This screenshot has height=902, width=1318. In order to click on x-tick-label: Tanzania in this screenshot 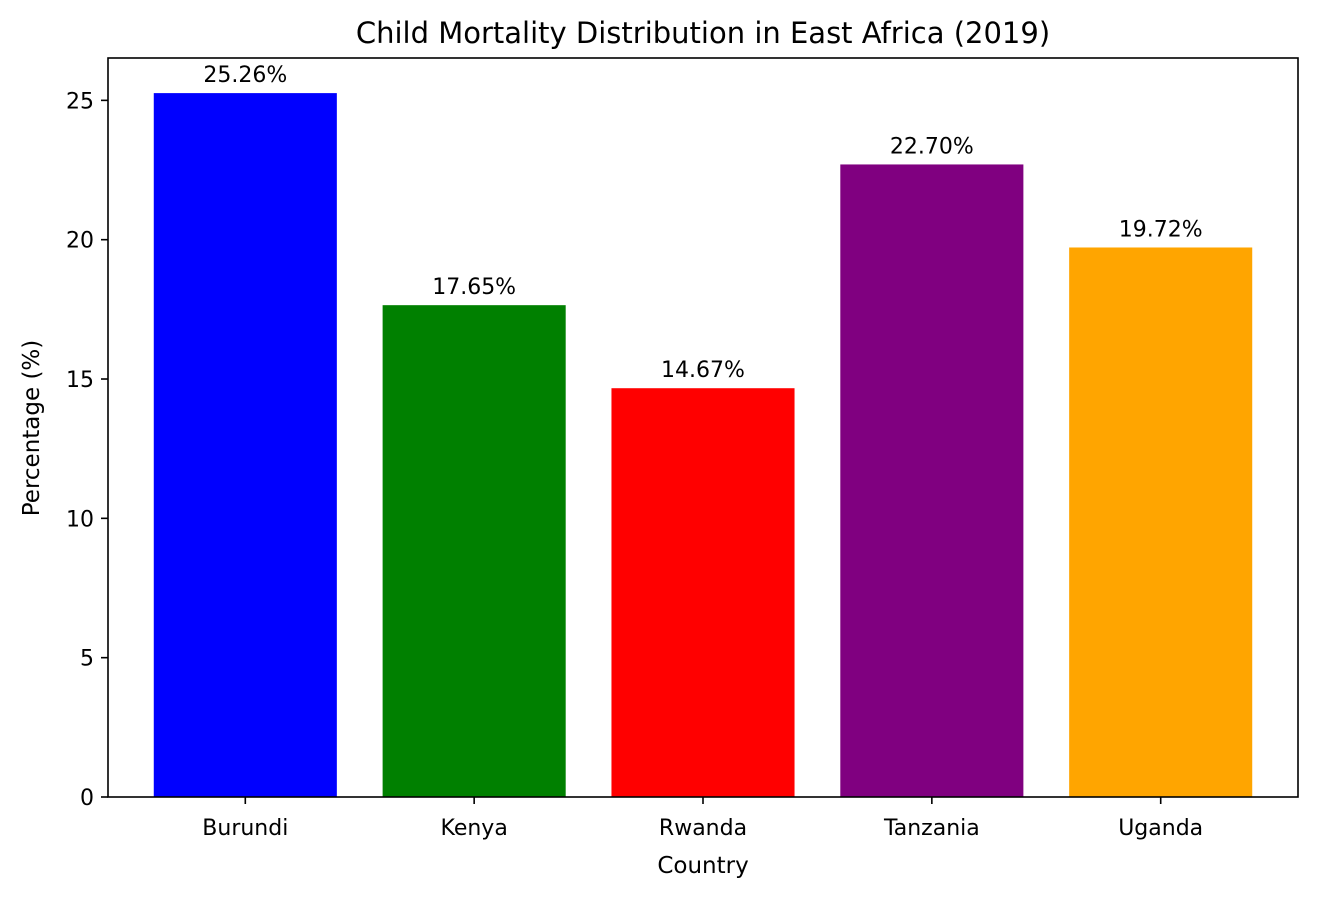, I will do `click(931, 828)`.